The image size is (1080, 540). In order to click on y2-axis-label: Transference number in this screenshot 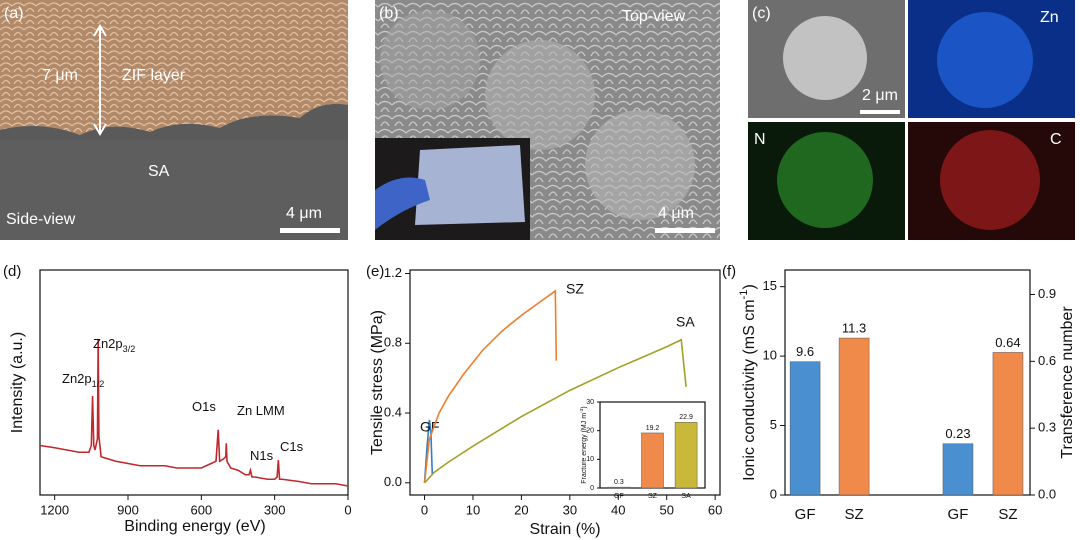, I will do `click(1067, 382)`.